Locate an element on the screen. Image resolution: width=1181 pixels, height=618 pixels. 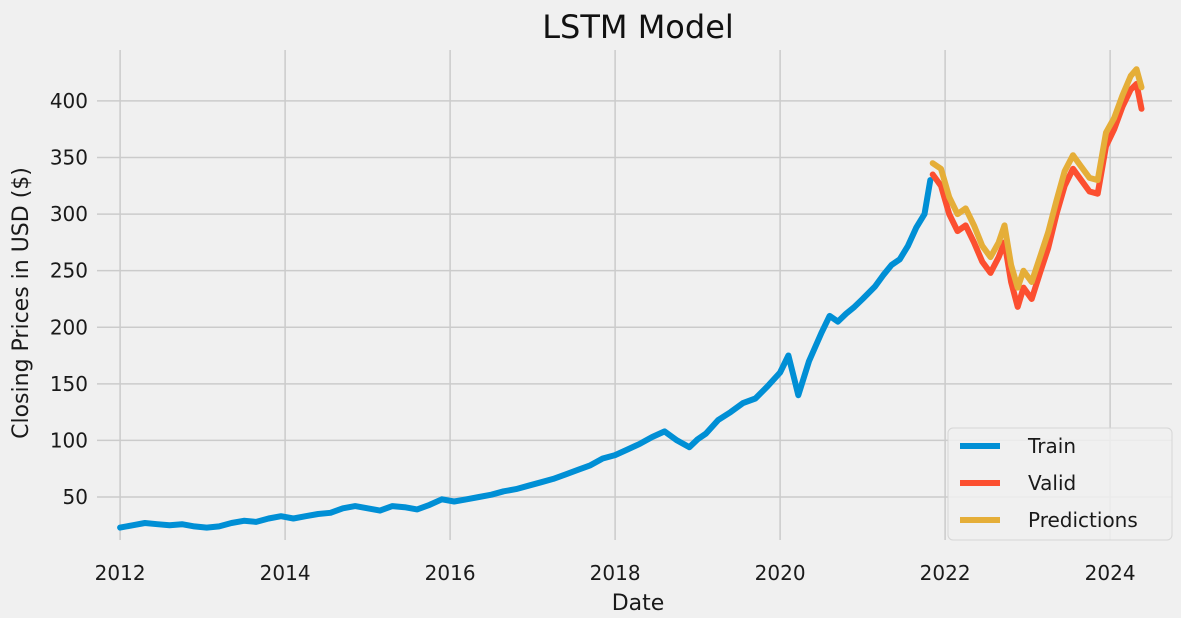
legend: Train Valid Predictions is located at coordinates (1060, 484).